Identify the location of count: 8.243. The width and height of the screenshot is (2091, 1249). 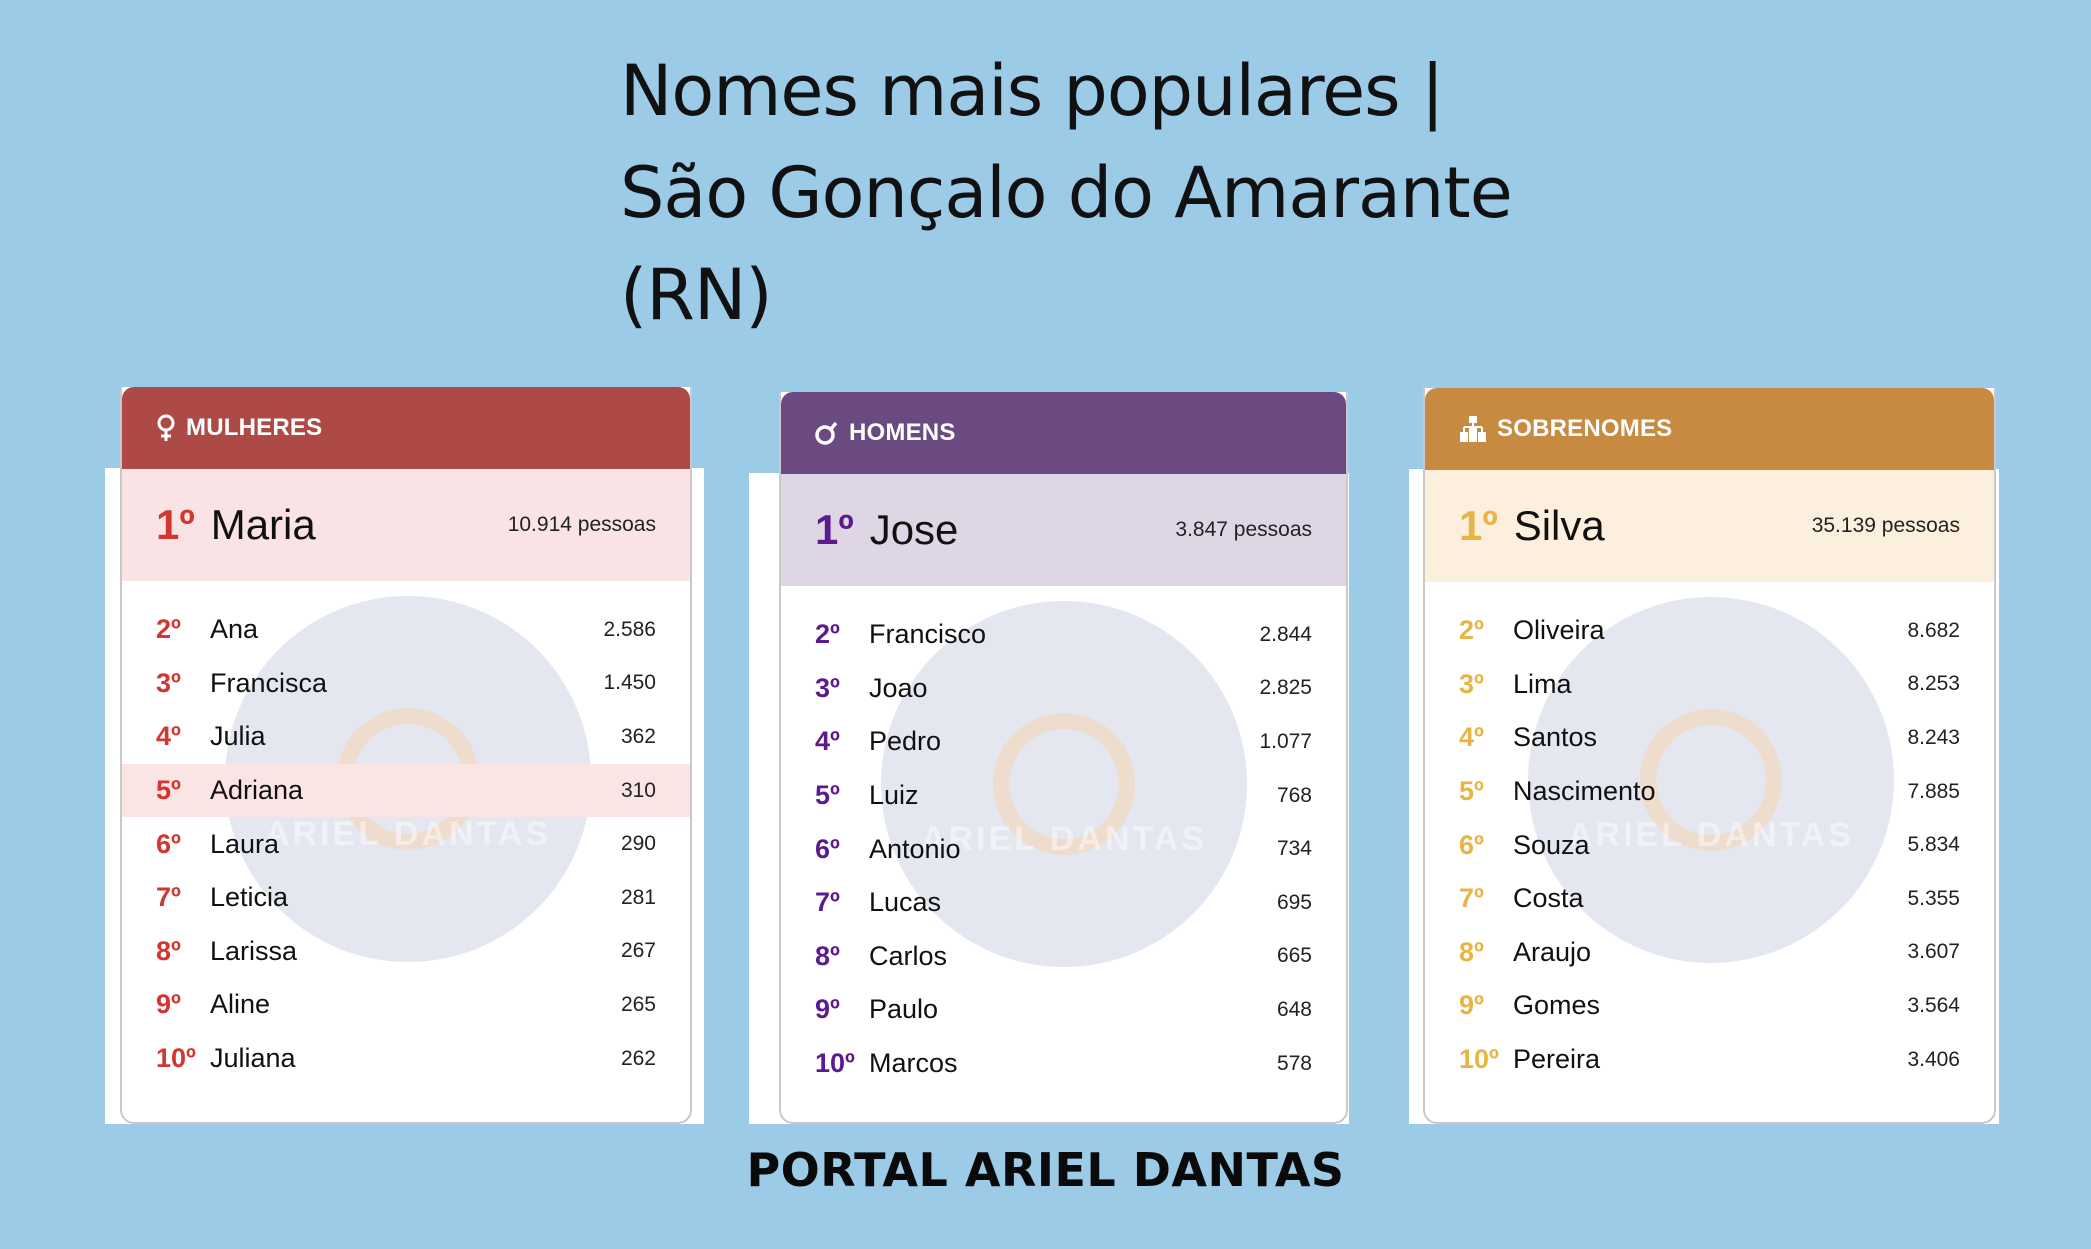
(1933, 737).